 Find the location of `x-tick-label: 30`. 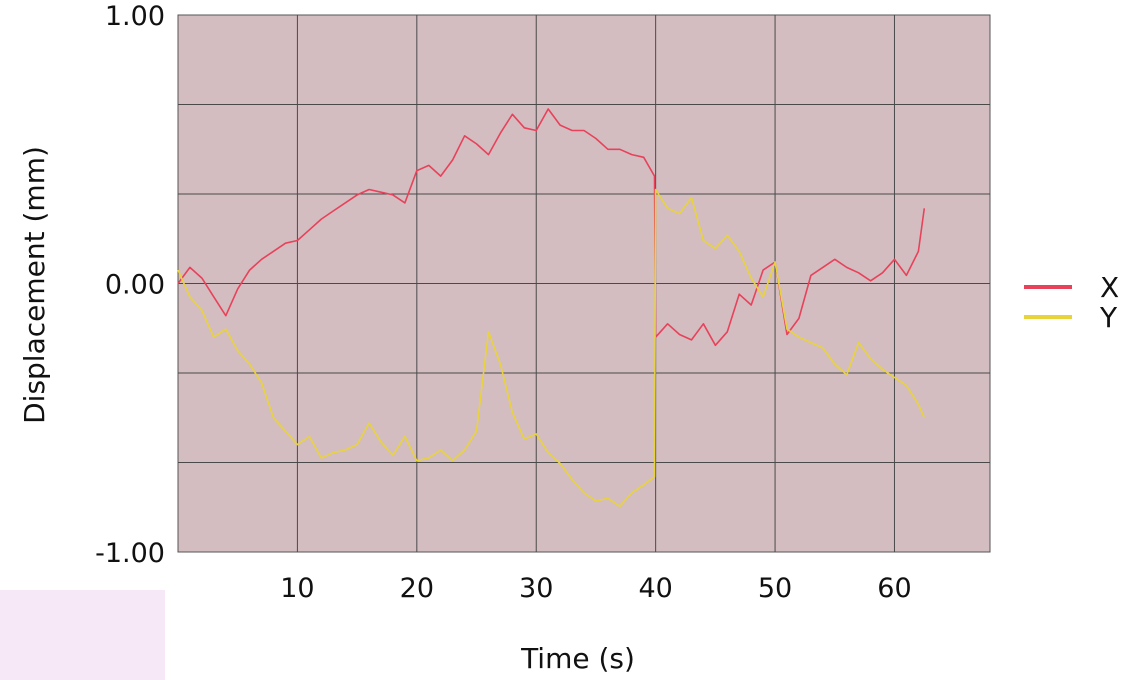

x-tick-label: 30 is located at coordinates (536, 588).